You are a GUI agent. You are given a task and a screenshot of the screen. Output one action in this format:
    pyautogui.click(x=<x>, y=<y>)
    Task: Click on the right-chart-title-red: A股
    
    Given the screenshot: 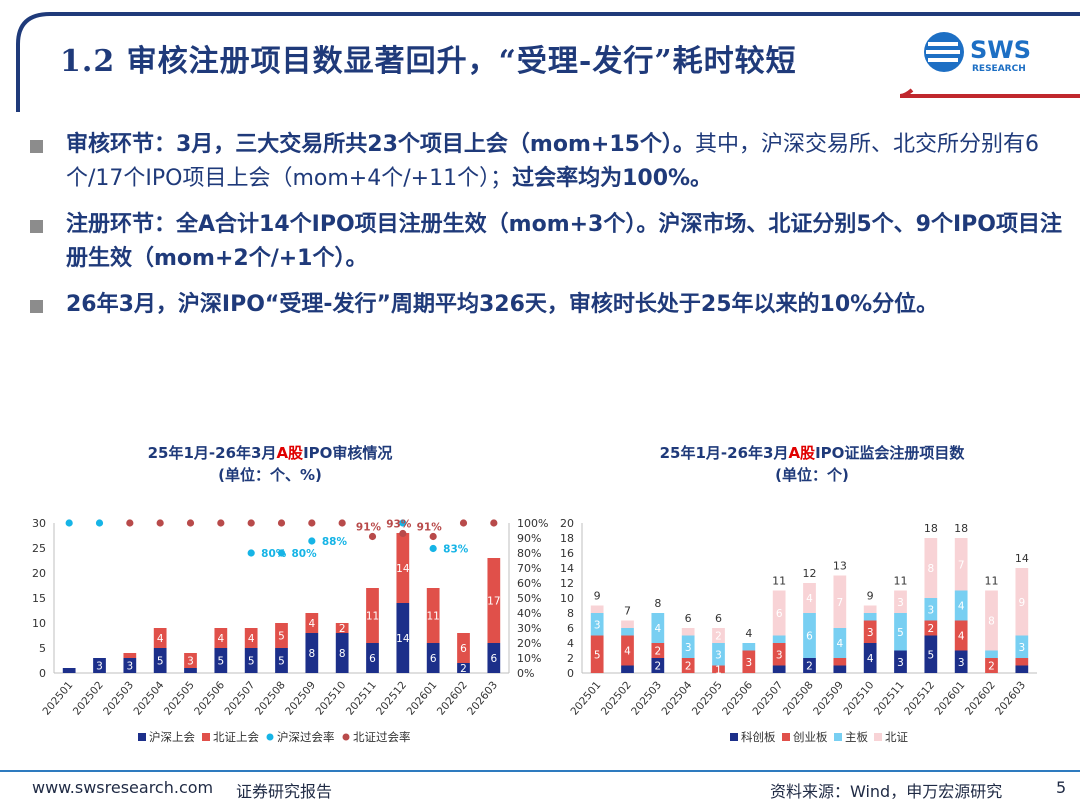 What is the action you would take?
    pyautogui.click(x=802, y=453)
    